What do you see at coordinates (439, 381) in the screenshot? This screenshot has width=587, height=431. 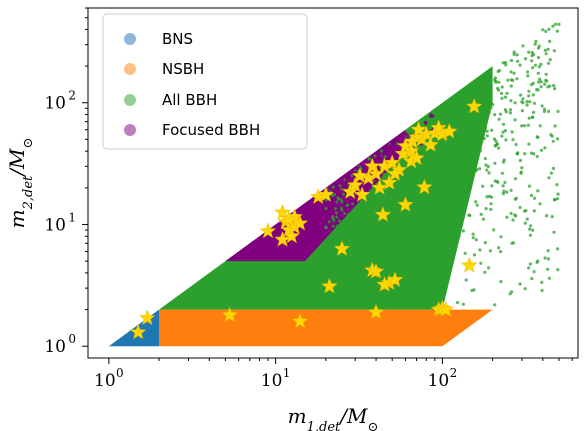 I see `x-tick-label: 10` at bounding box center [439, 381].